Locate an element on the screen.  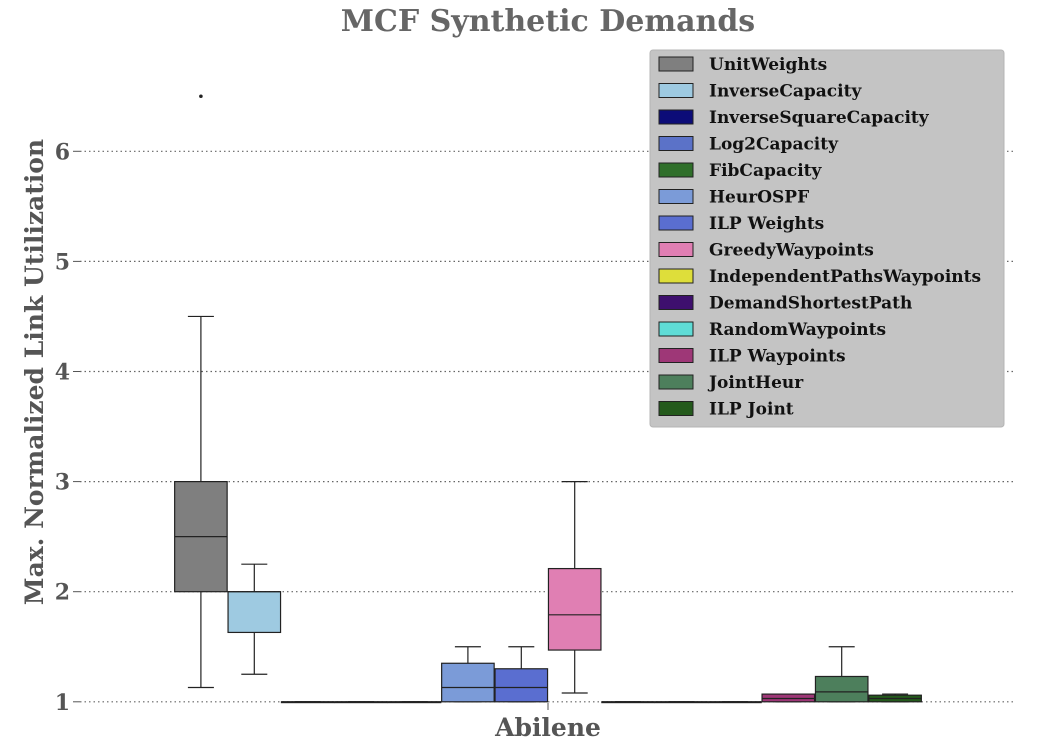
x-axis-label: Abilene is located at coordinates (547, 727).